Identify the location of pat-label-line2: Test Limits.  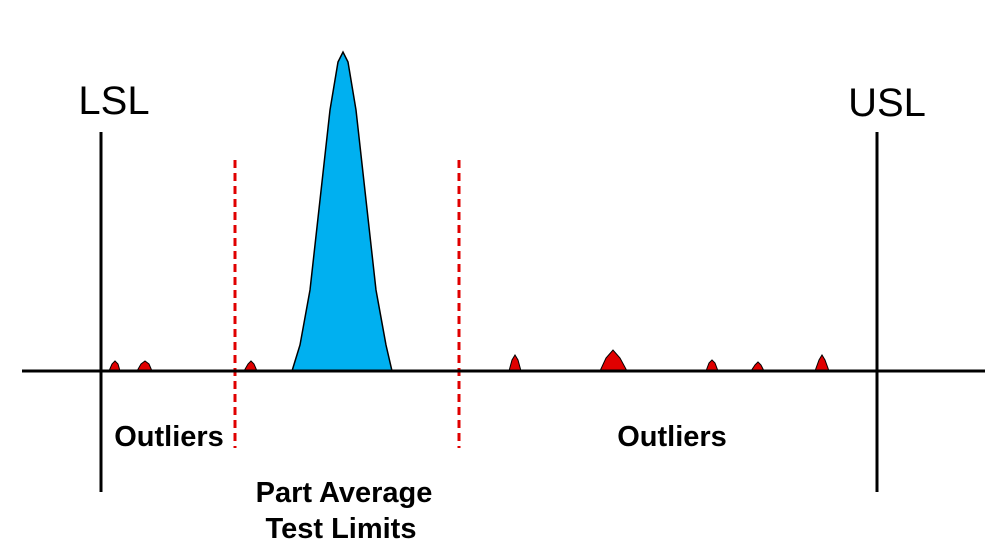
(341, 529).